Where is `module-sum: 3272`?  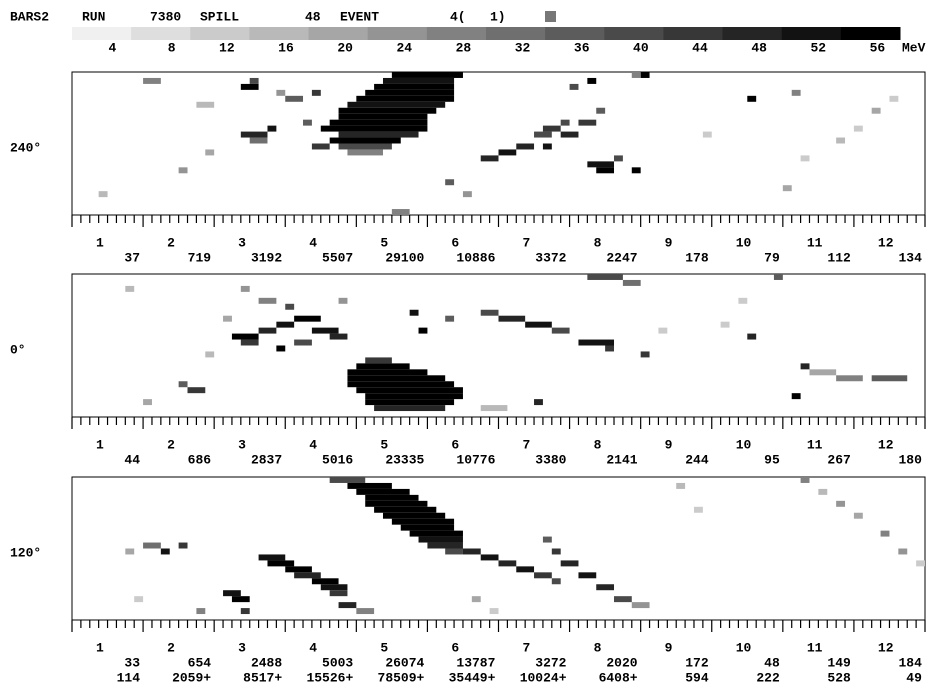
module-sum: 3272 is located at coordinates (550, 662).